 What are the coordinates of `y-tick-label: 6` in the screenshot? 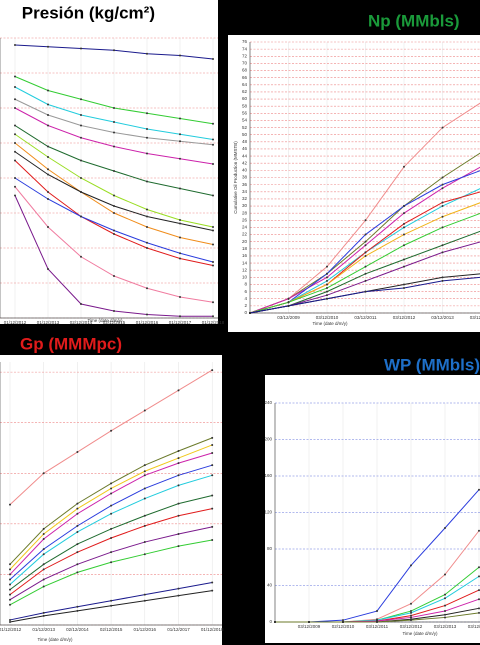 It's located at (245, 291).